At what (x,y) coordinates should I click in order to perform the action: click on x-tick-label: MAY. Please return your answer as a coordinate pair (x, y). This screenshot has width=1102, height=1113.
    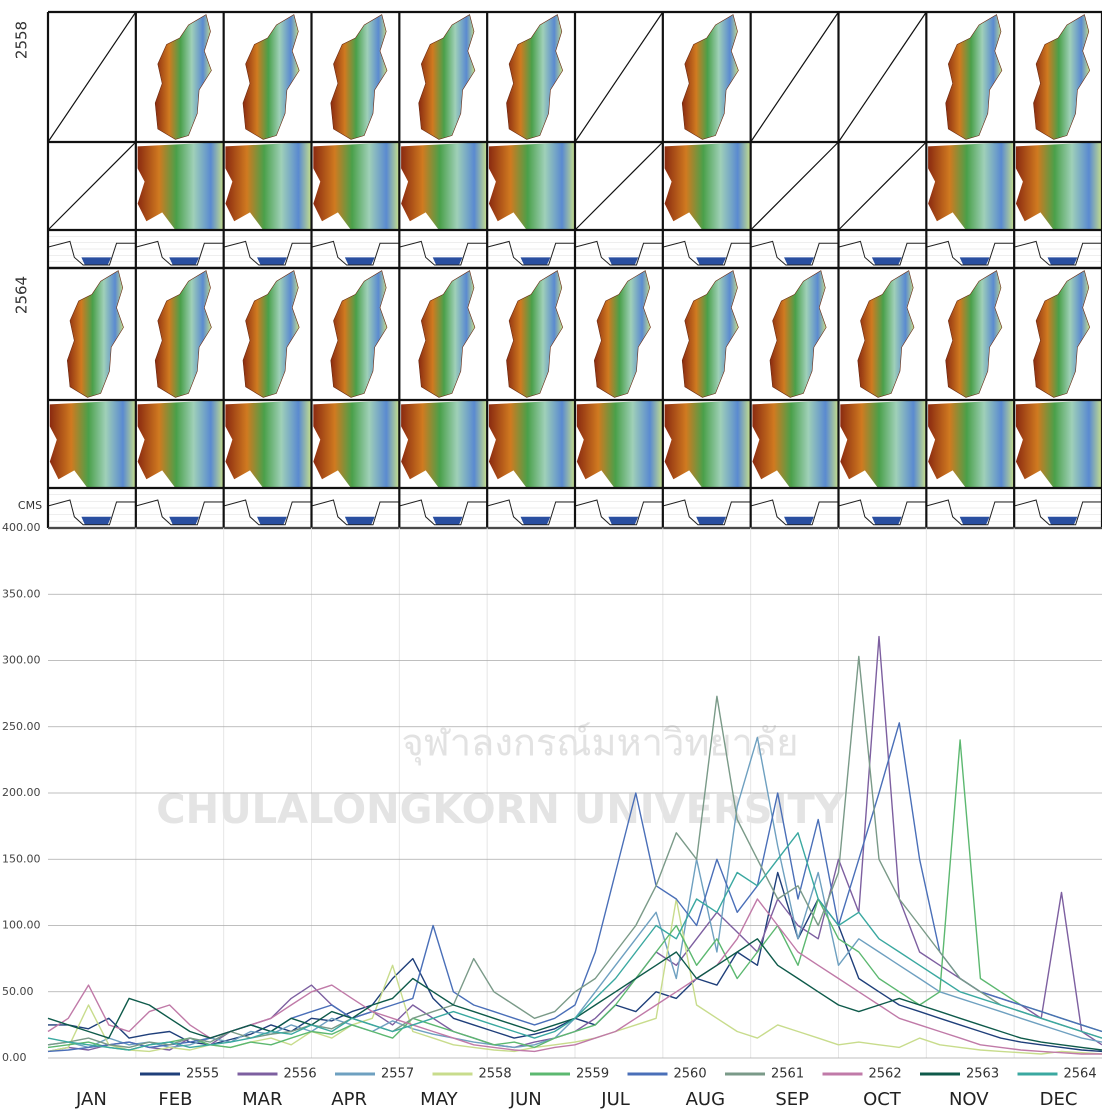
    Looking at the image, I should click on (439, 1099).